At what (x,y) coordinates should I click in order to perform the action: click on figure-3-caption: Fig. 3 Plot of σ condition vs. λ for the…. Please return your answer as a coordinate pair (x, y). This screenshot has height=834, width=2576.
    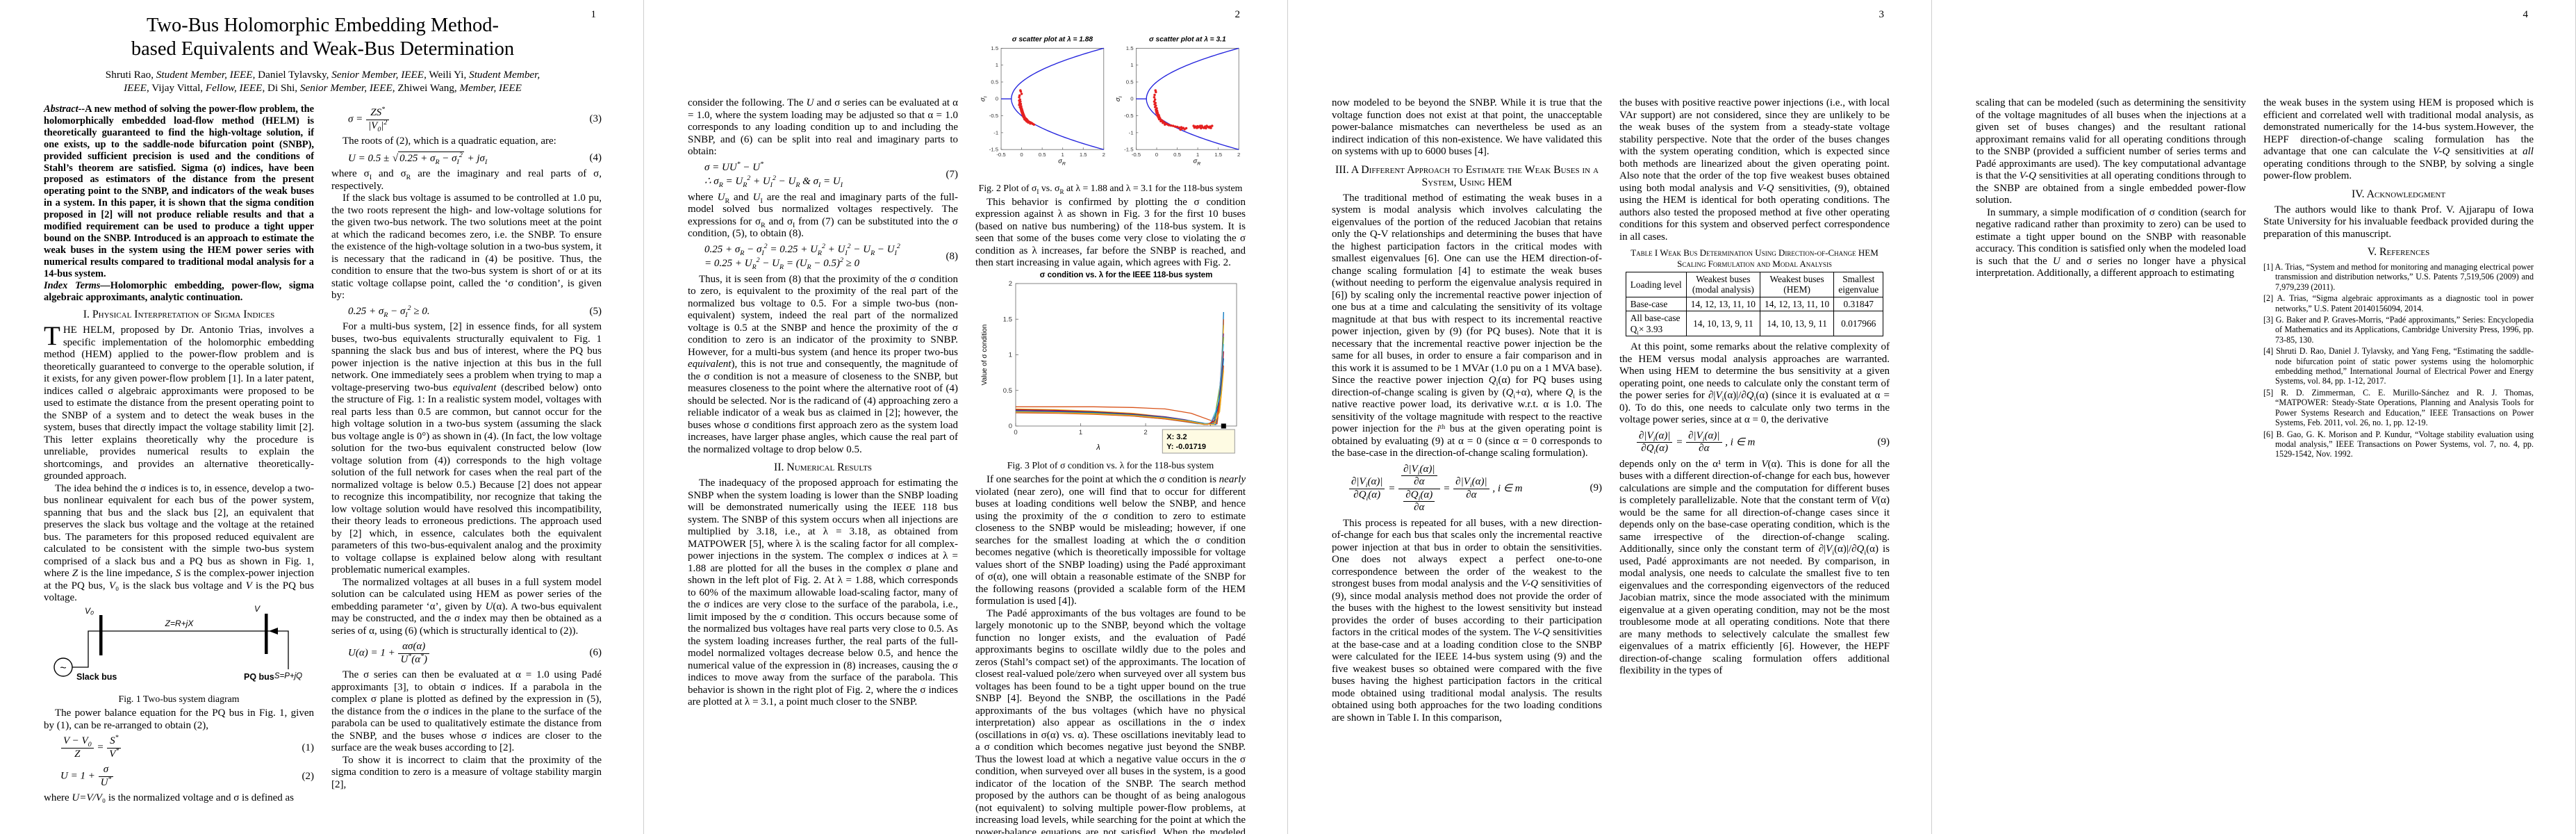
    Looking at the image, I should click on (1111, 465).